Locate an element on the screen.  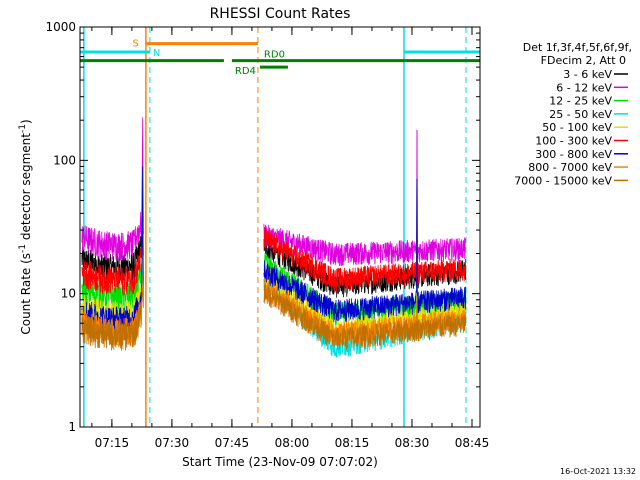
x-tick-label: 08:30 is located at coordinates (412, 443).